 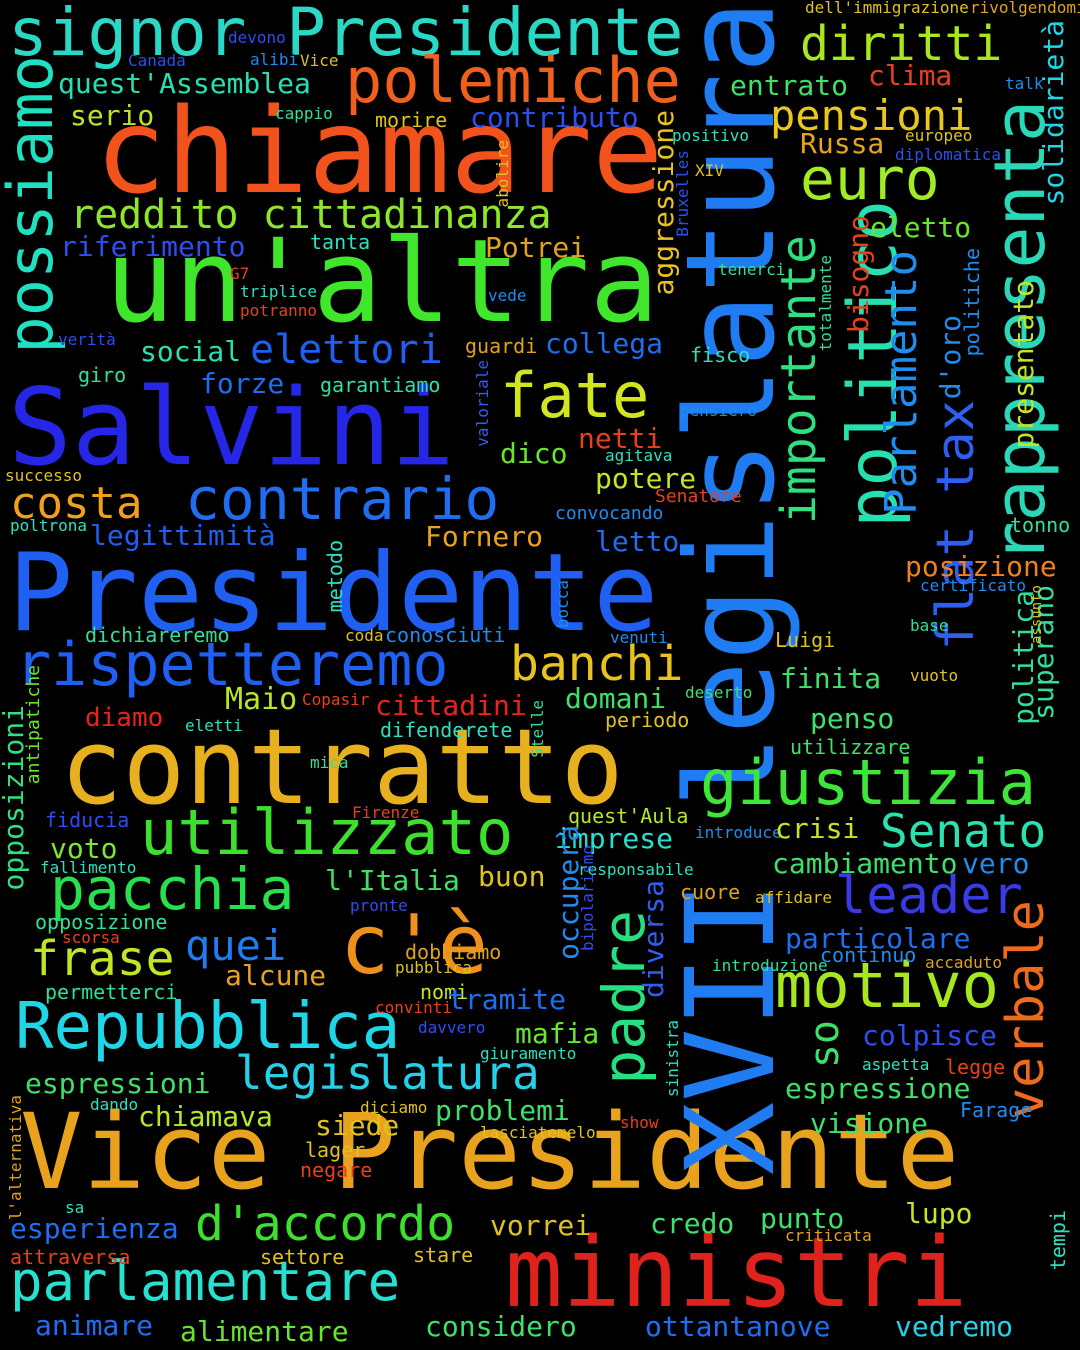 What do you see at coordinates (868, 782) in the screenshot?
I see `cloud-word: giustizia` at bounding box center [868, 782].